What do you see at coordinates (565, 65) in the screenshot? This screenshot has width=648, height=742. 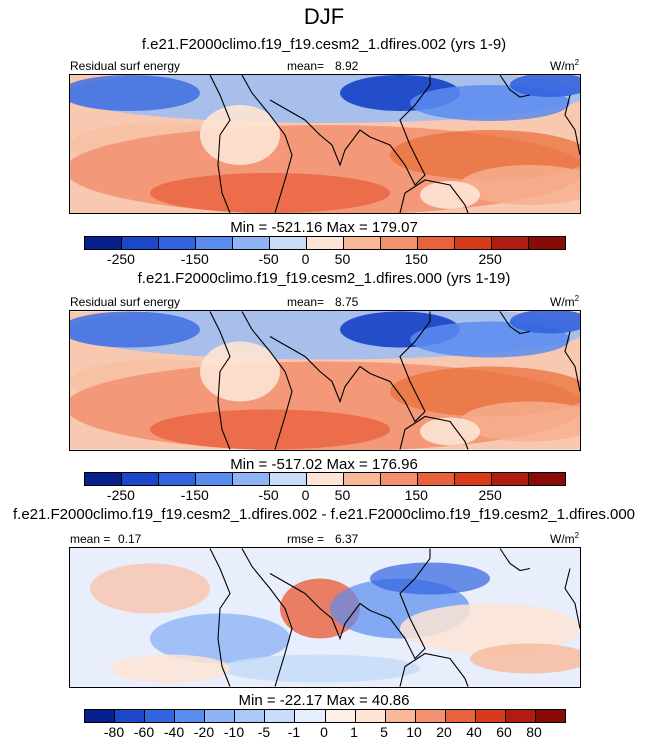 I see `panel1-units: W/m2` at bounding box center [565, 65].